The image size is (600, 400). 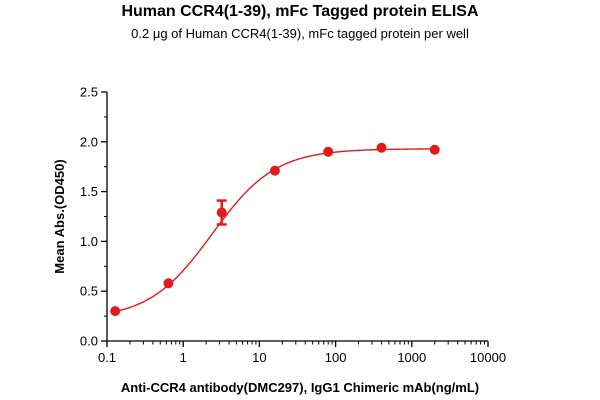 I want to click on y-tick-label: 1.5, so click(x=89, y=191).